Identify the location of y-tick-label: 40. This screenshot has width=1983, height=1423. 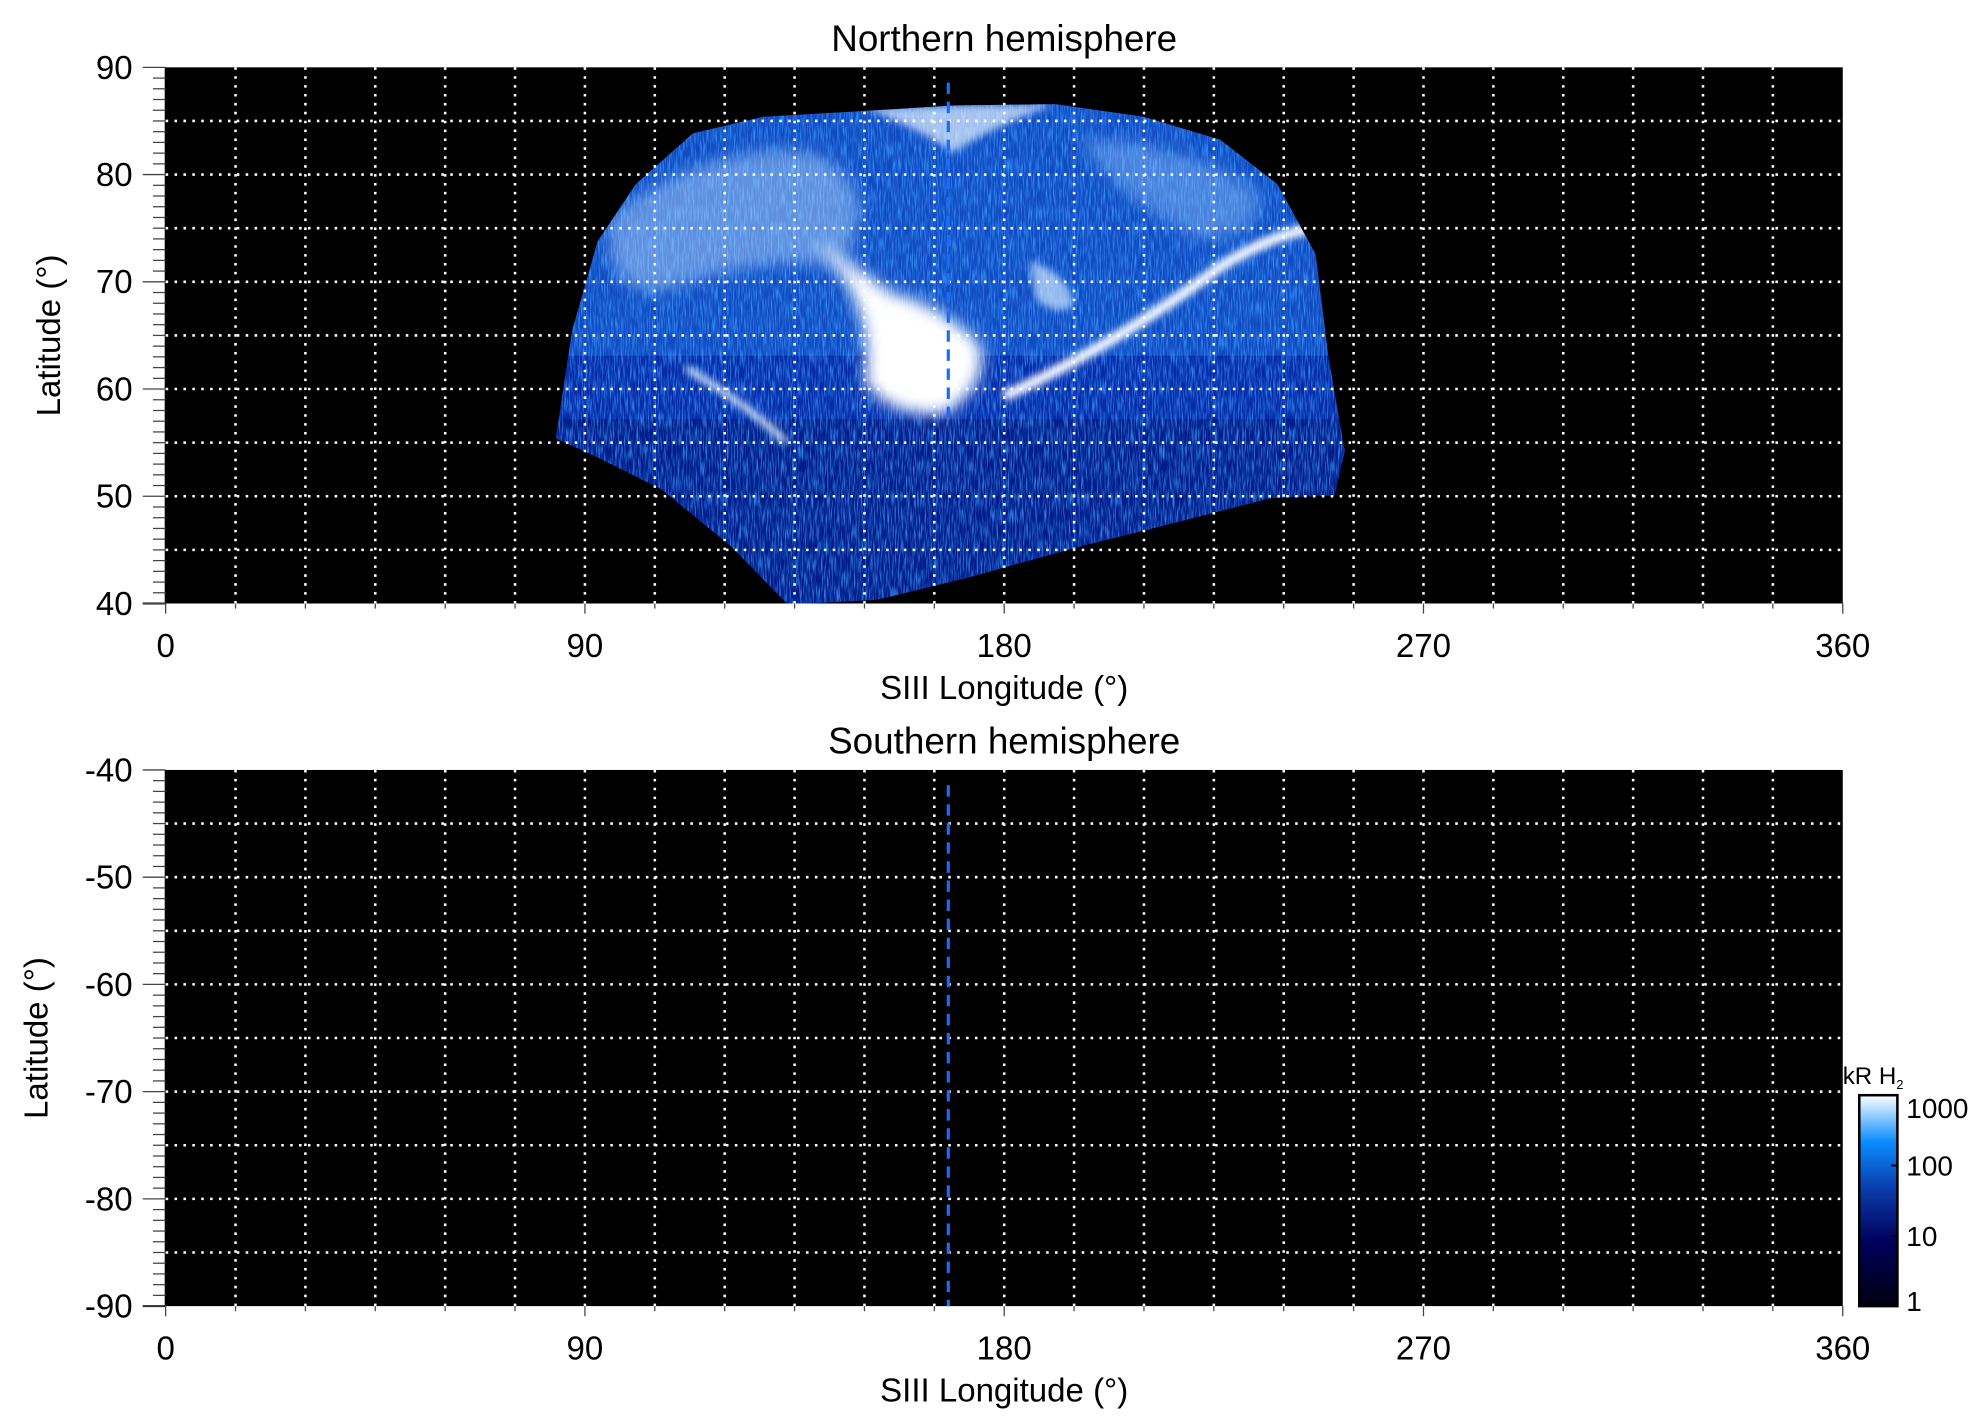
(114, 603).